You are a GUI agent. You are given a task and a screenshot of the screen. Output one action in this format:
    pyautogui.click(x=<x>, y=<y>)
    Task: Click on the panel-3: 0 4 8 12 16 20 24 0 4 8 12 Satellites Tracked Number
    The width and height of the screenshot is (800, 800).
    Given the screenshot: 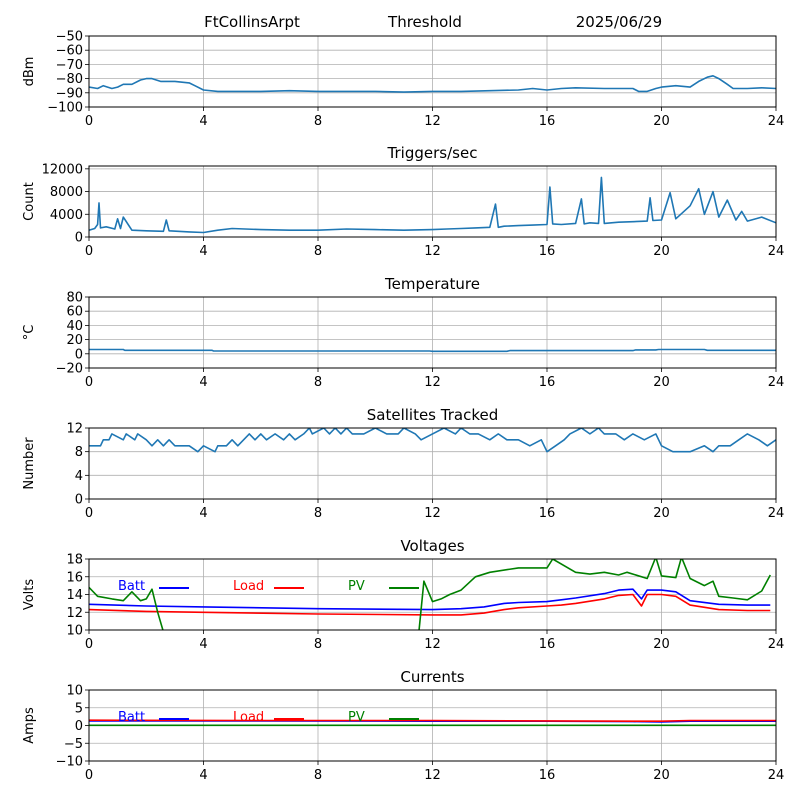 What is the action you would take?
    pyautogui.click(x=403, y=463)
    